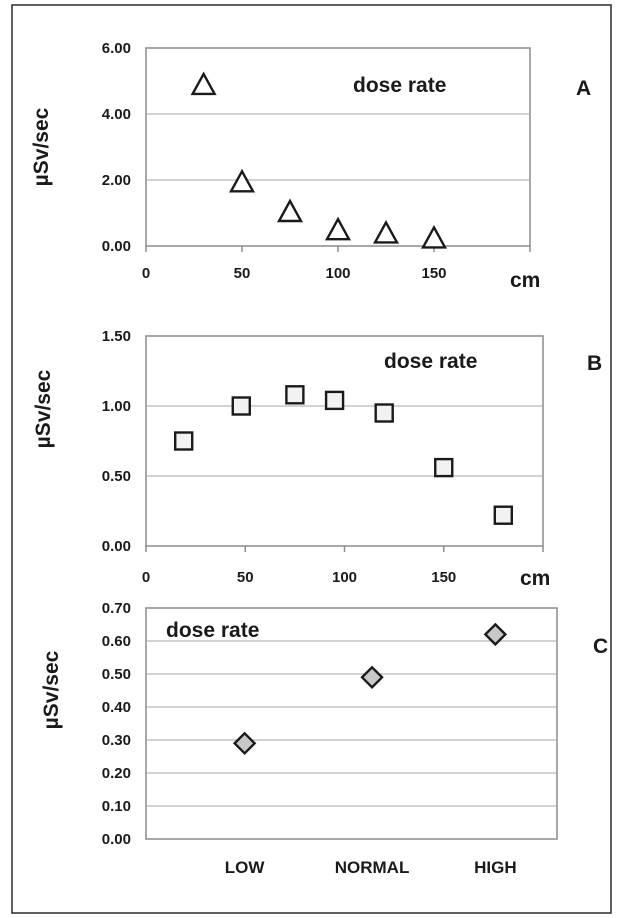  Describe the element at coordinates (116, 406) in the screenshot. I see `y-tick-label: 1.00` at that location.